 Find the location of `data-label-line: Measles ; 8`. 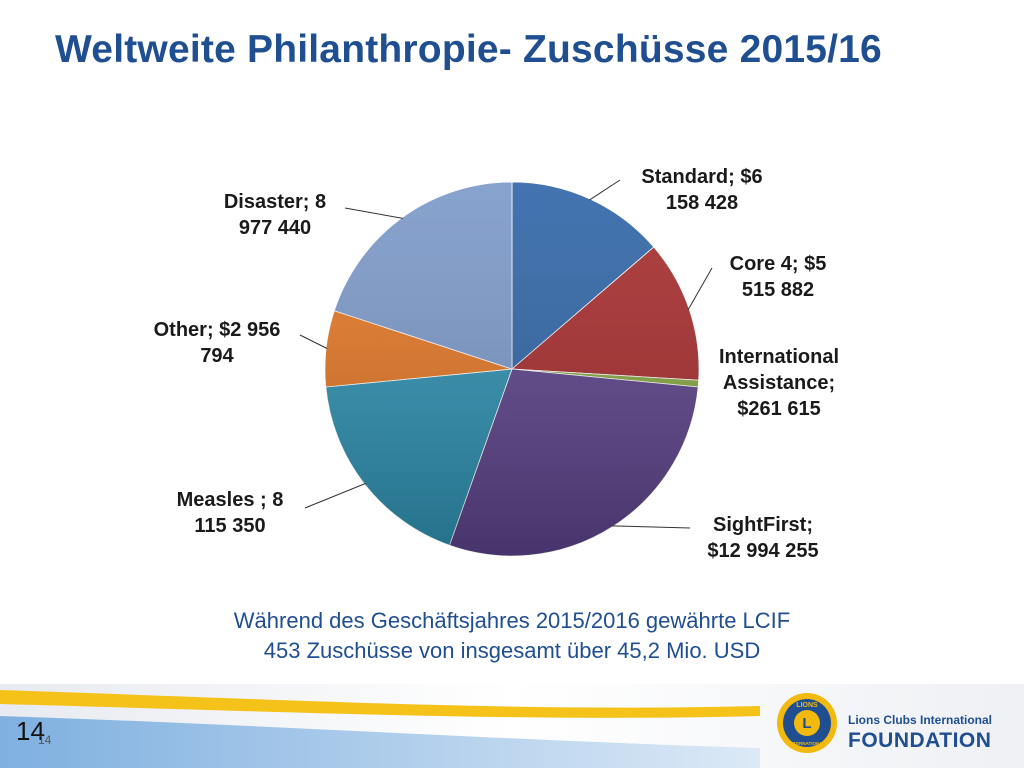

data-label-line: Measles ; 8 is located at coordinates (230, 500).